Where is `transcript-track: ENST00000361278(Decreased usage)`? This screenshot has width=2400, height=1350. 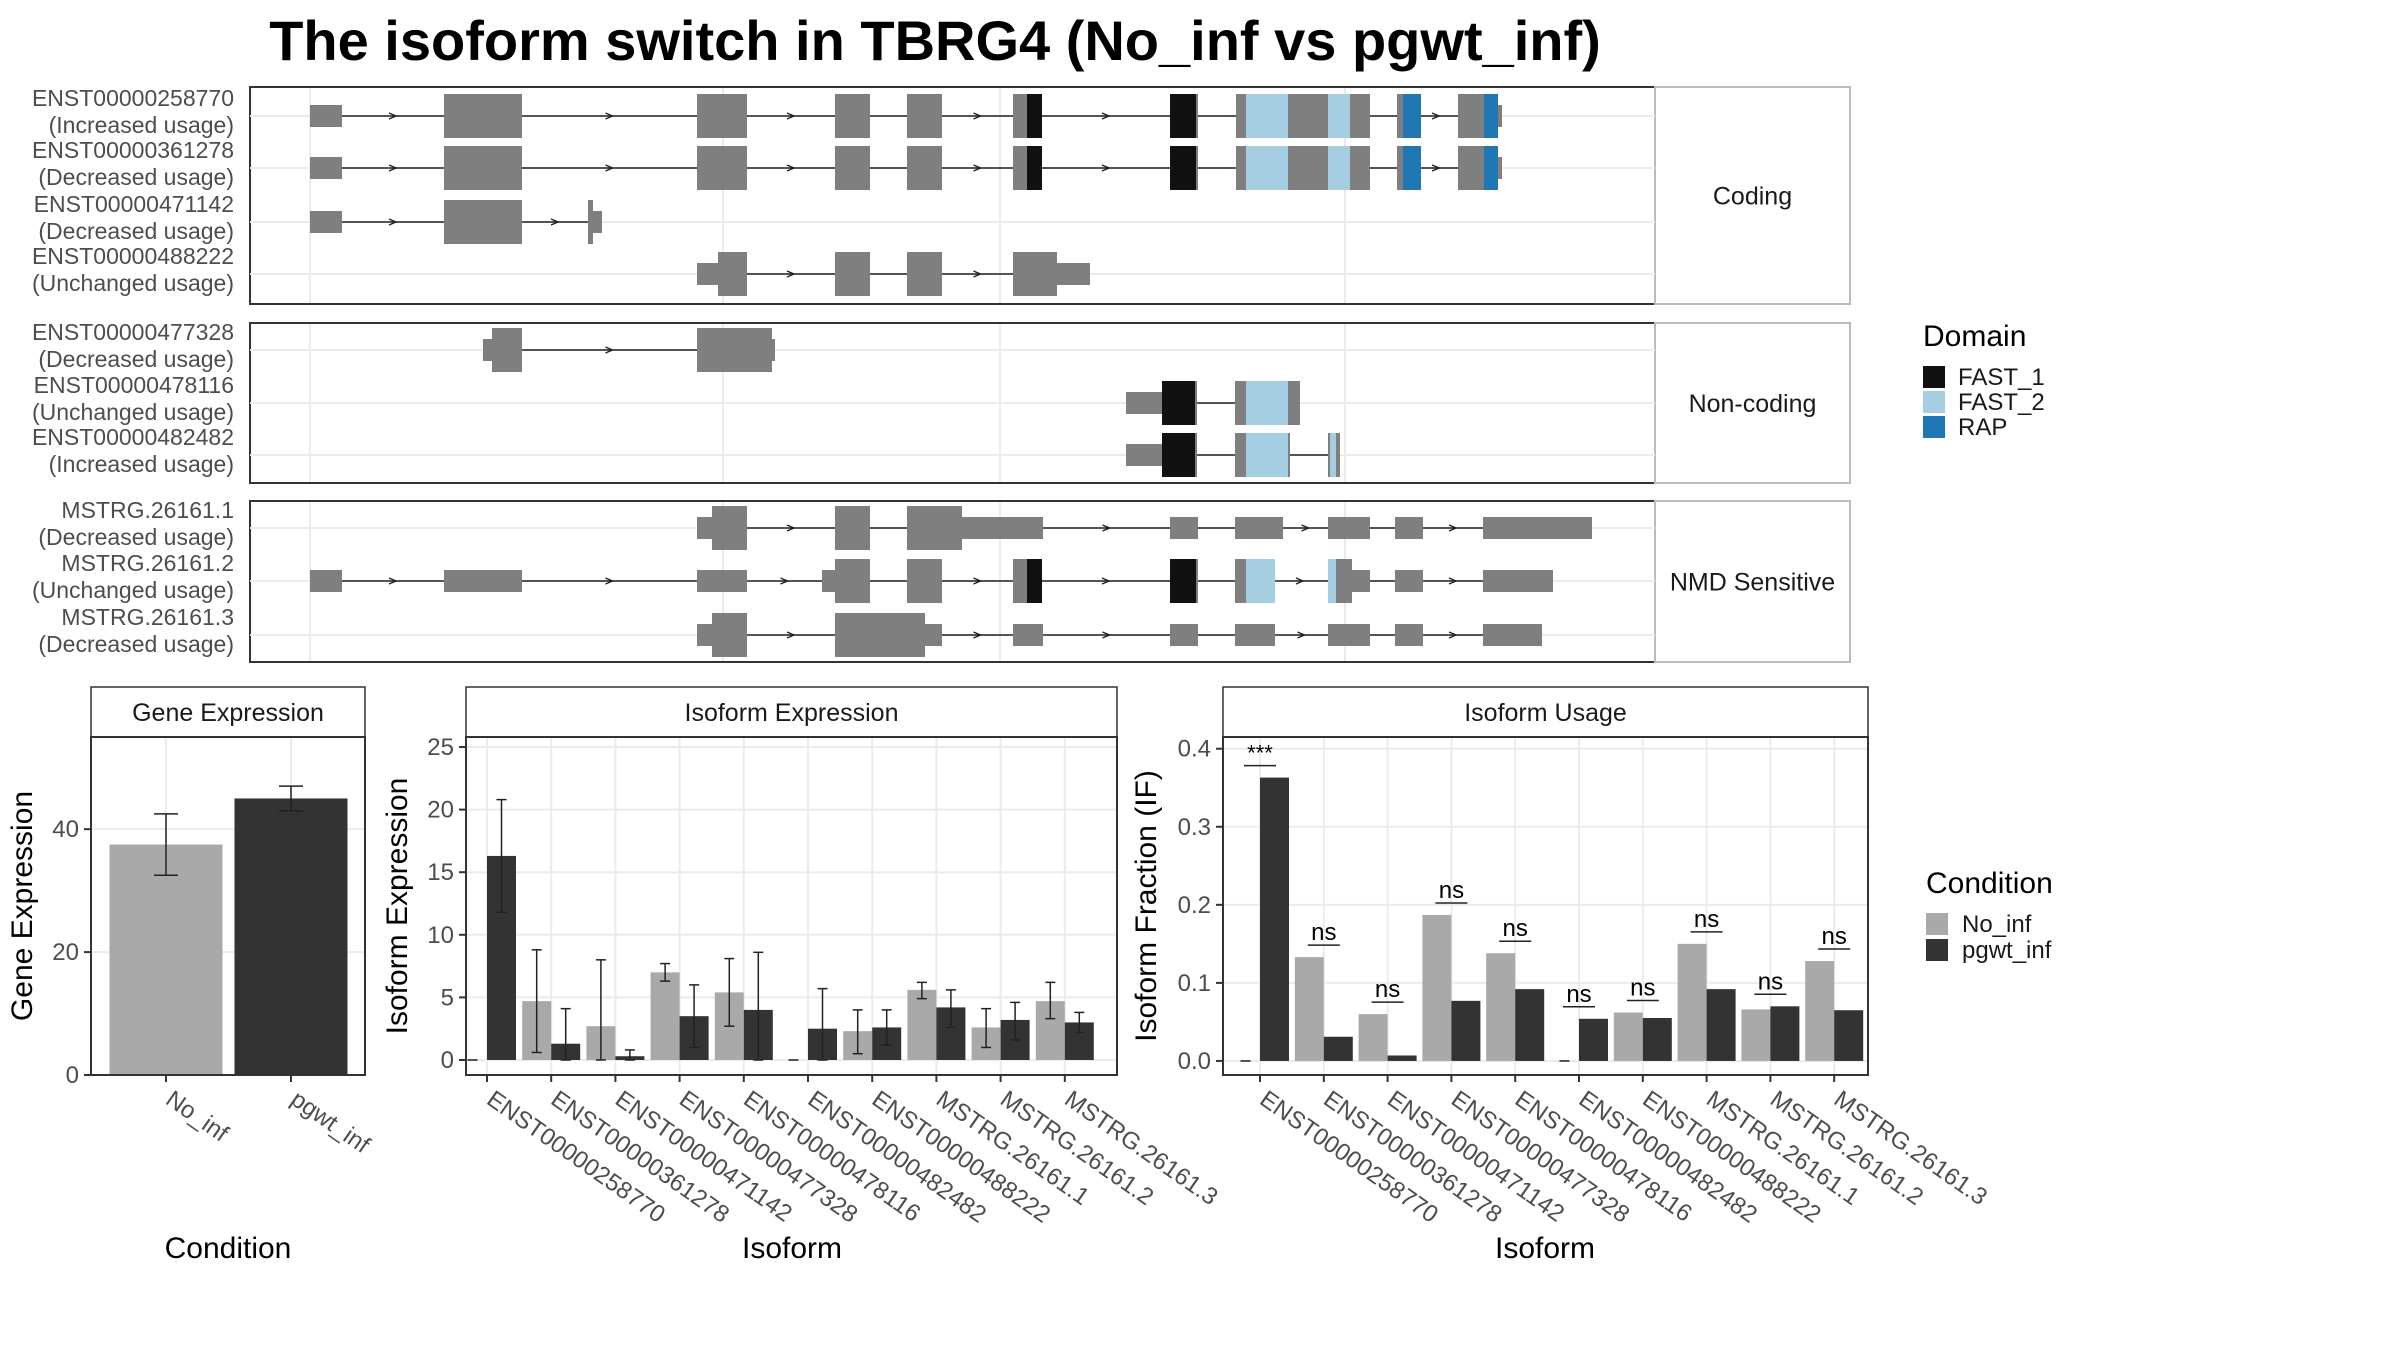
transcript-track: ENST00000361278(Decreased usage) is located at coordinates (843, 163).